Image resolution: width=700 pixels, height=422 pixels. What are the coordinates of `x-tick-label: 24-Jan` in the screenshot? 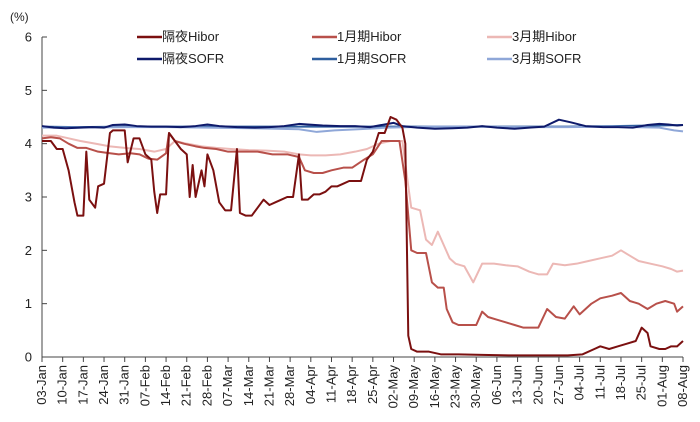 It's located at (103, 385).